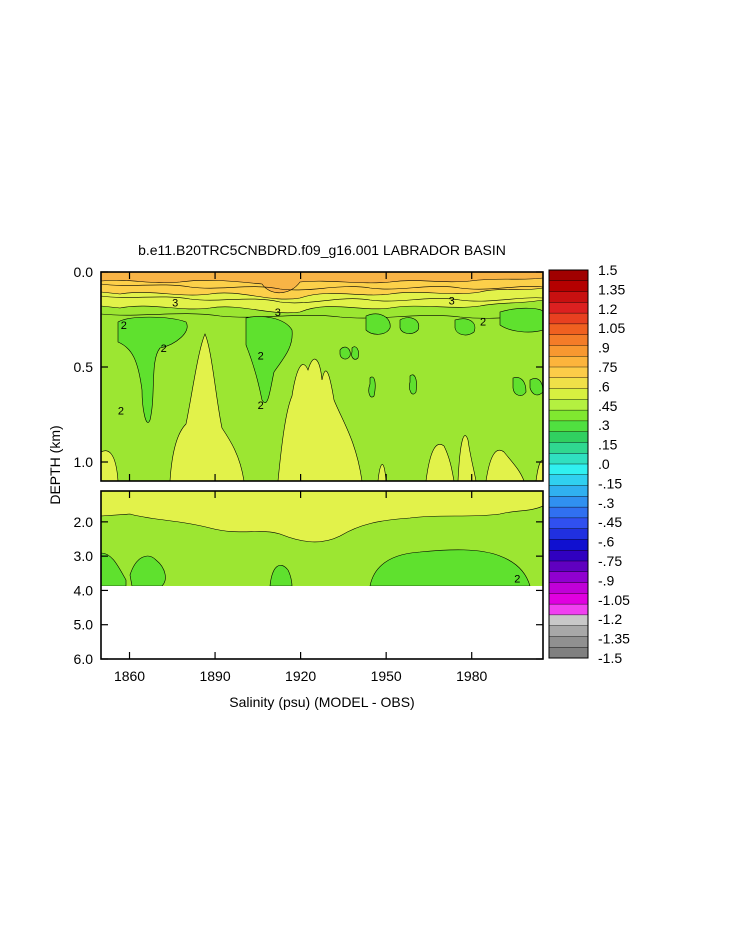 This screenshot has height=945, width=733. What do you see at coordinates (129, 676) in the screenshot?
I see `x-tick-label: 1860` at bounding box center [129, 676].